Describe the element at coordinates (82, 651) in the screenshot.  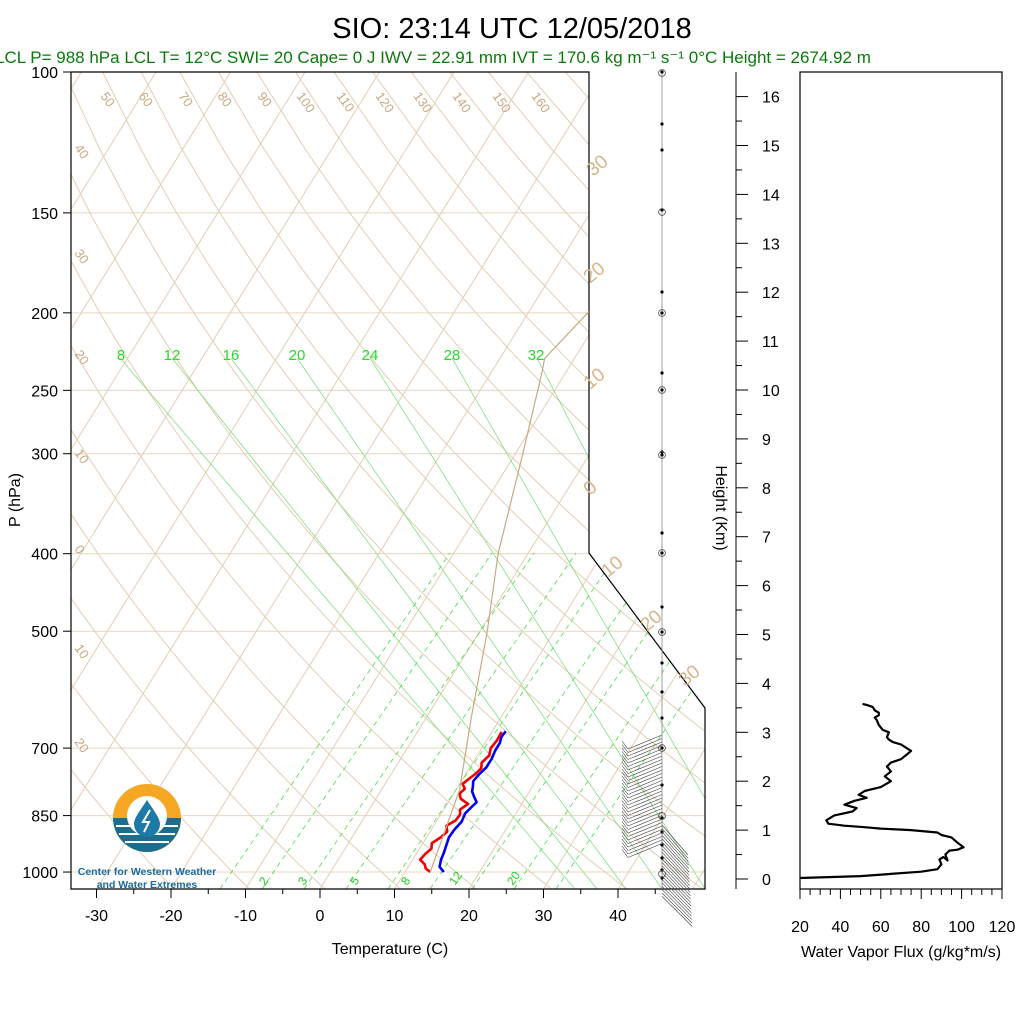
I see `isotherm-left-label: 10` at that location.